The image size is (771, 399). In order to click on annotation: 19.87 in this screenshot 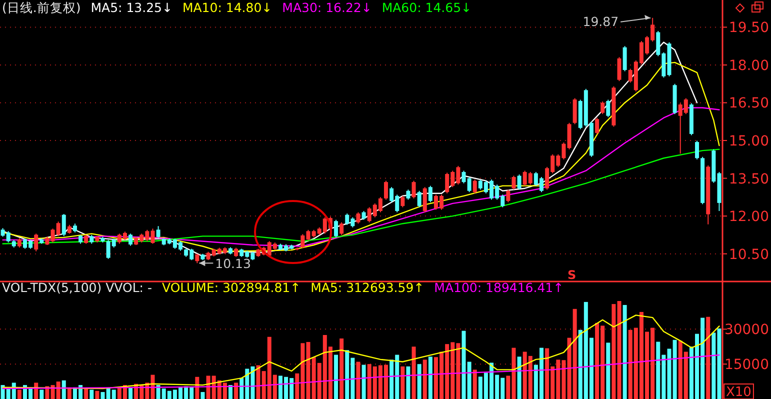, I will do `click(600, 21)`.